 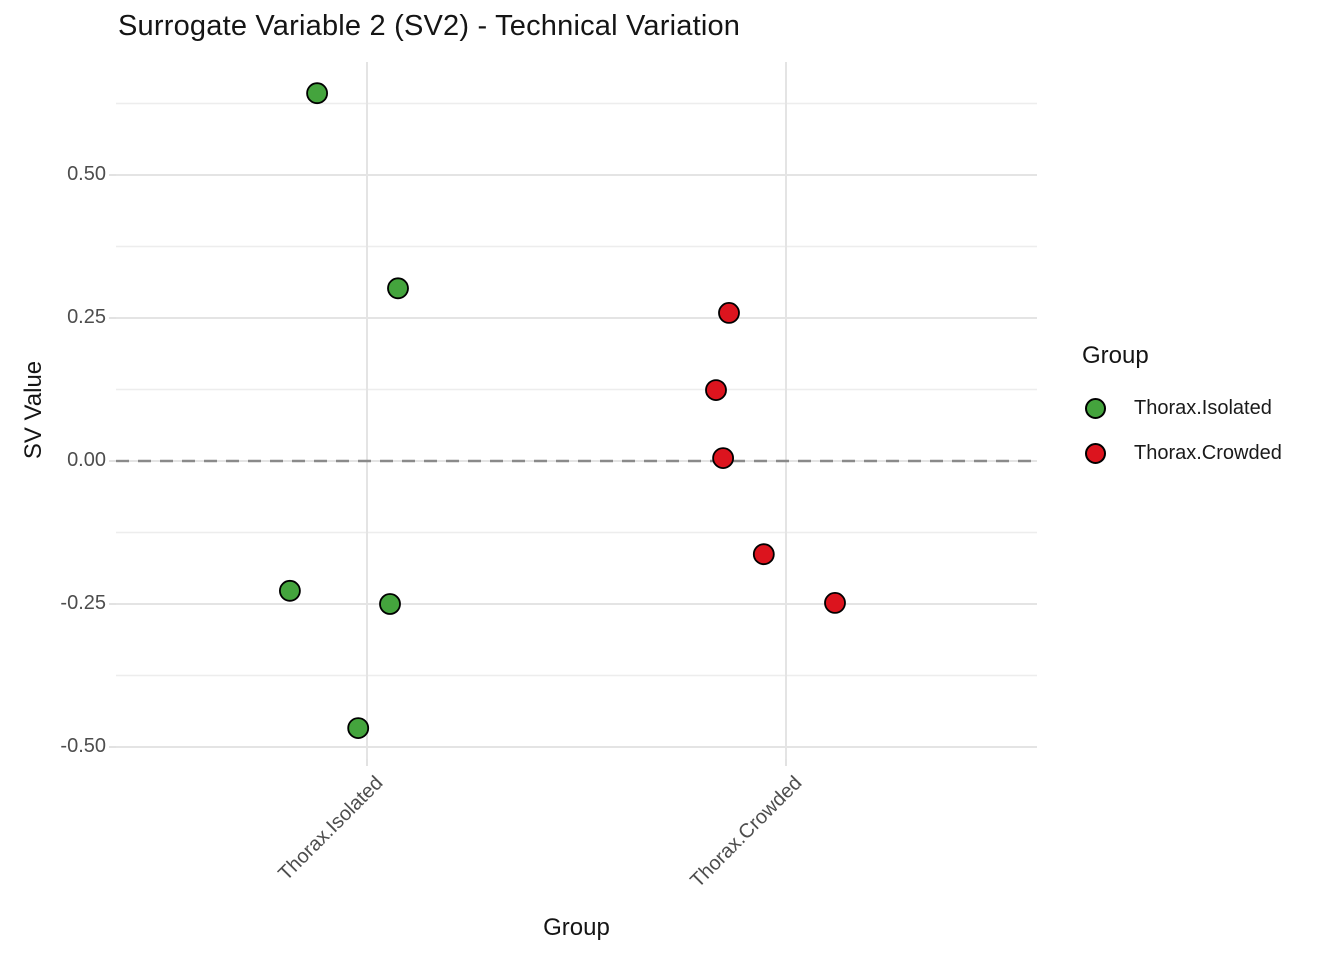 I want to click on y-axis-title: SV Value, so click(x=33, y=410).